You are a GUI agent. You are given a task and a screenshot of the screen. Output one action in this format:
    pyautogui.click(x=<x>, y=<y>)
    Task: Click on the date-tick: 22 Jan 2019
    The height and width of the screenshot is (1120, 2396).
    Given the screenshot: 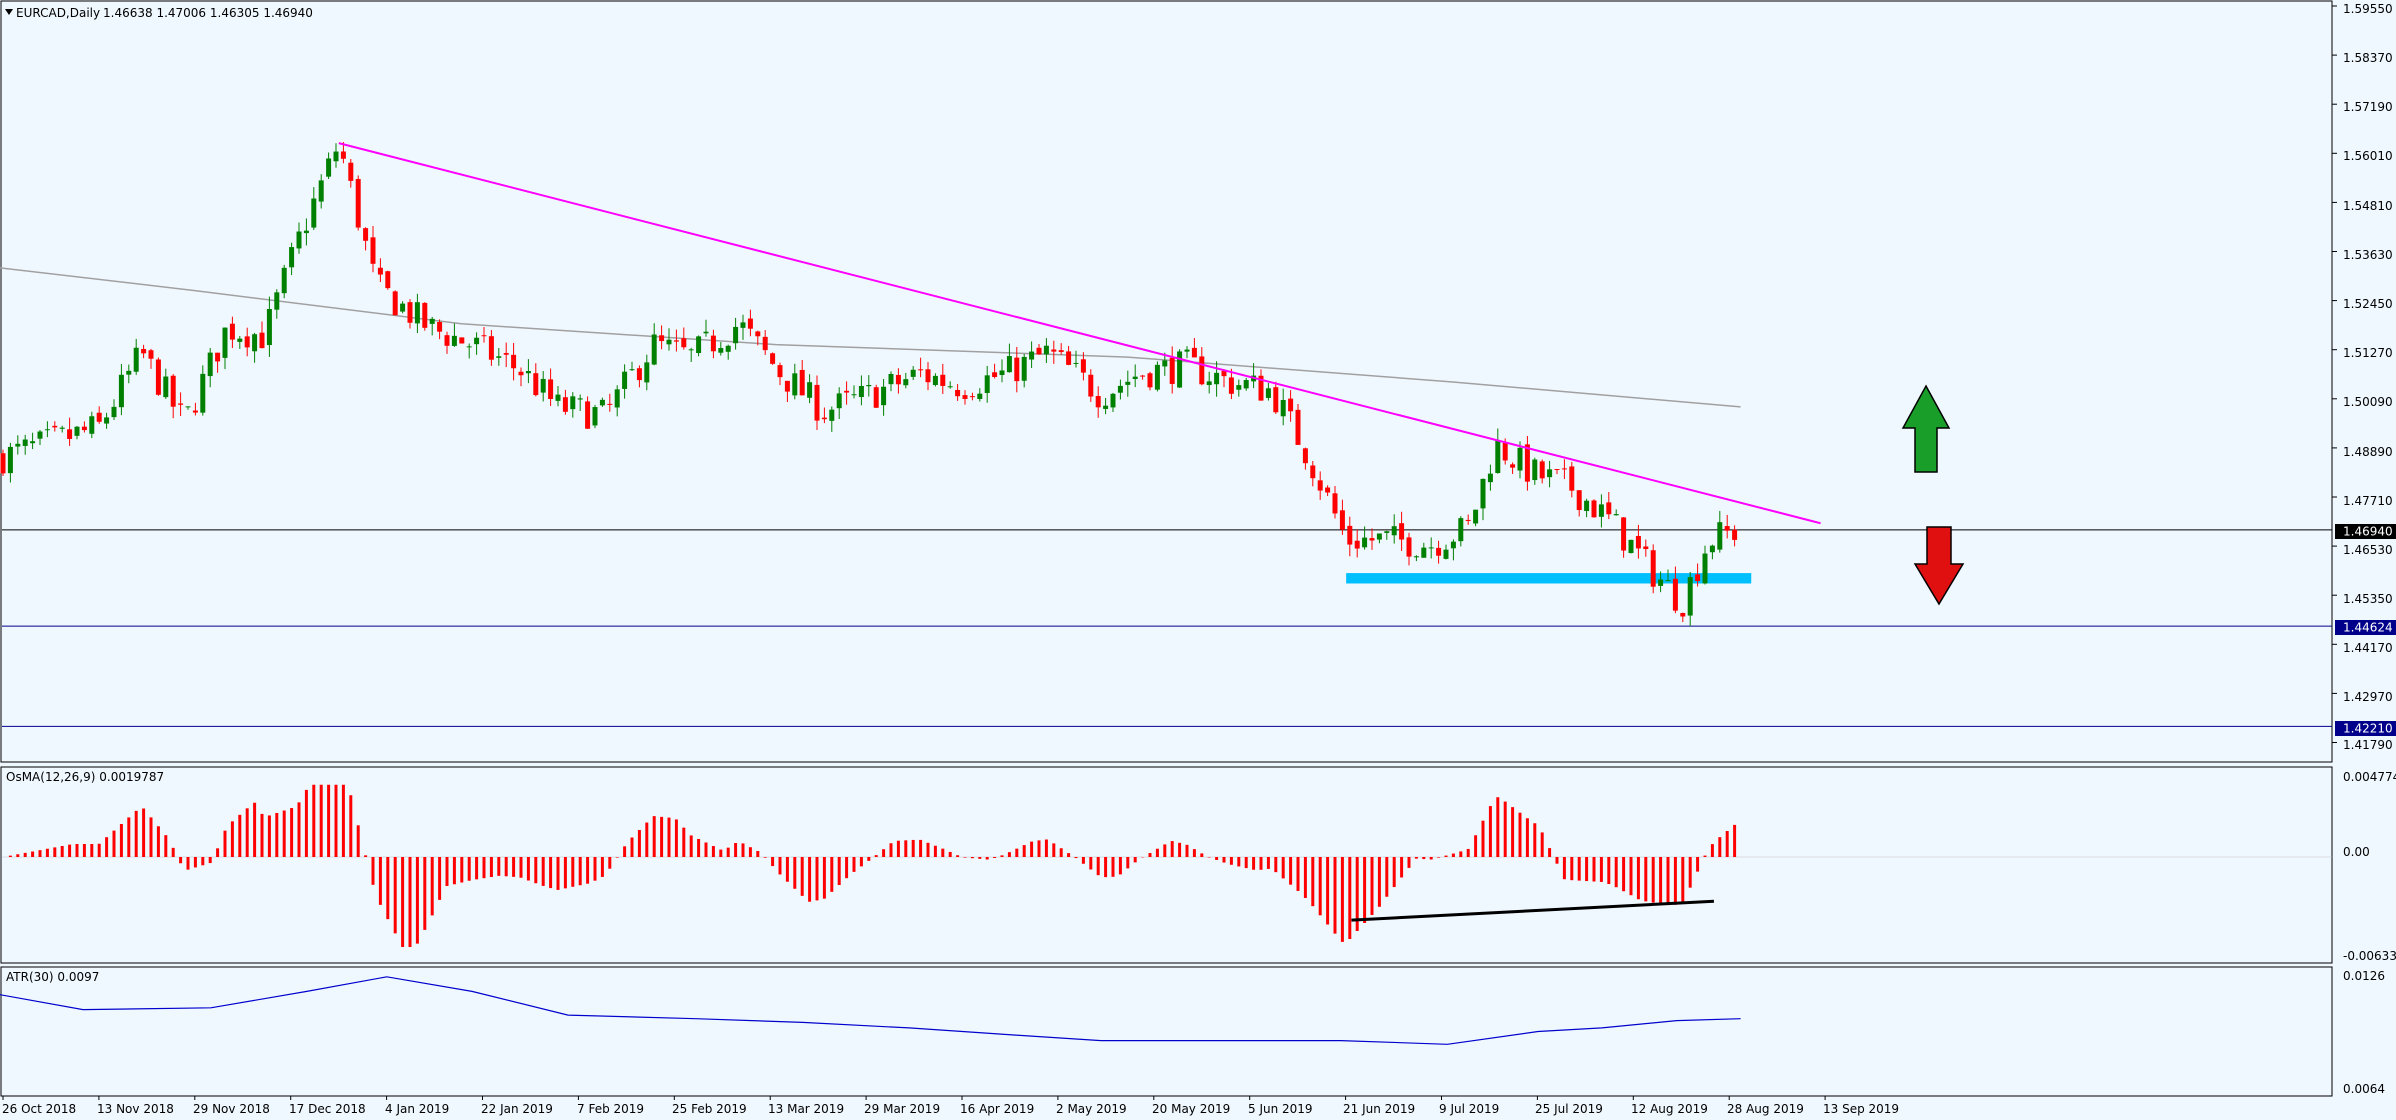 What is the action you would take?
    pyautogui.click(x=517, y=1109)
    